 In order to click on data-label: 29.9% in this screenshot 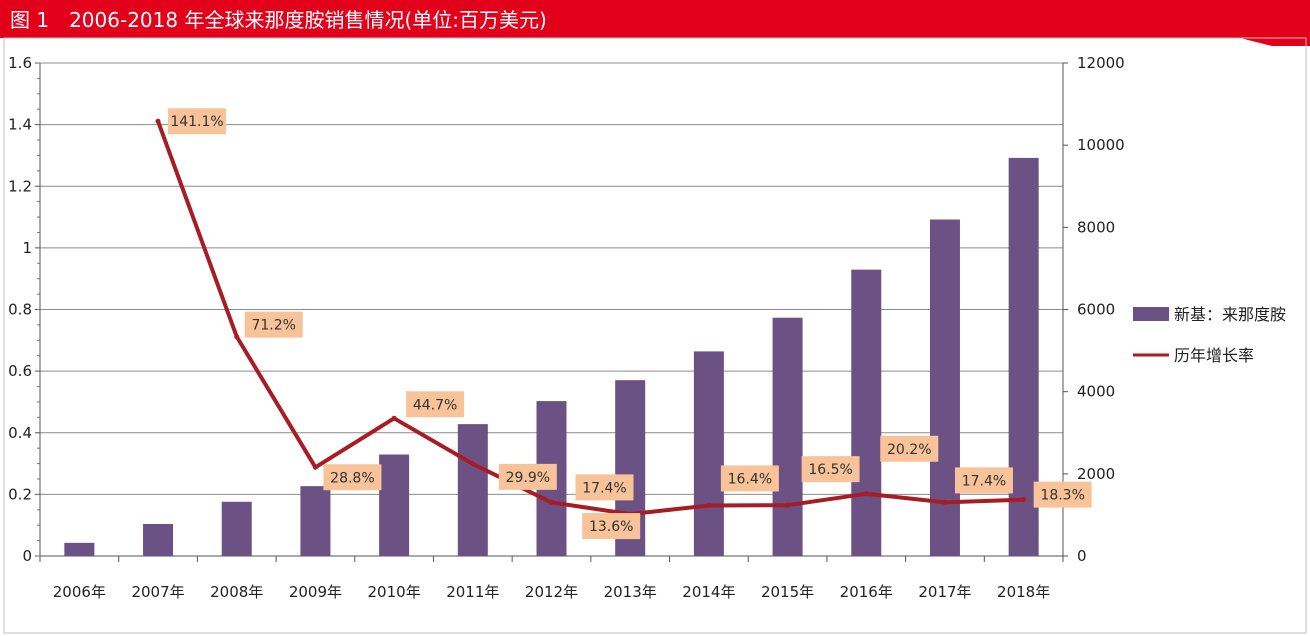, I will do `click(528, 478)`.